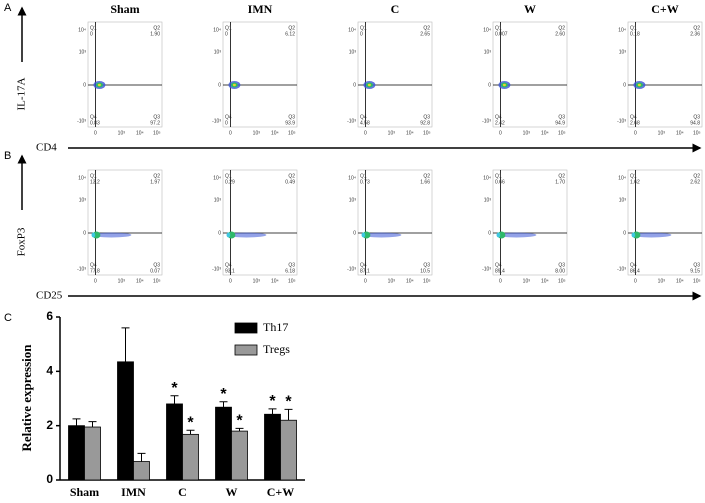 The height and width of the screenshot is (503, 705). What do you see at coordinates (635, 34) in the screenshot?
I see `quadrant-value: 0.18` at bounding box center [635, 34].